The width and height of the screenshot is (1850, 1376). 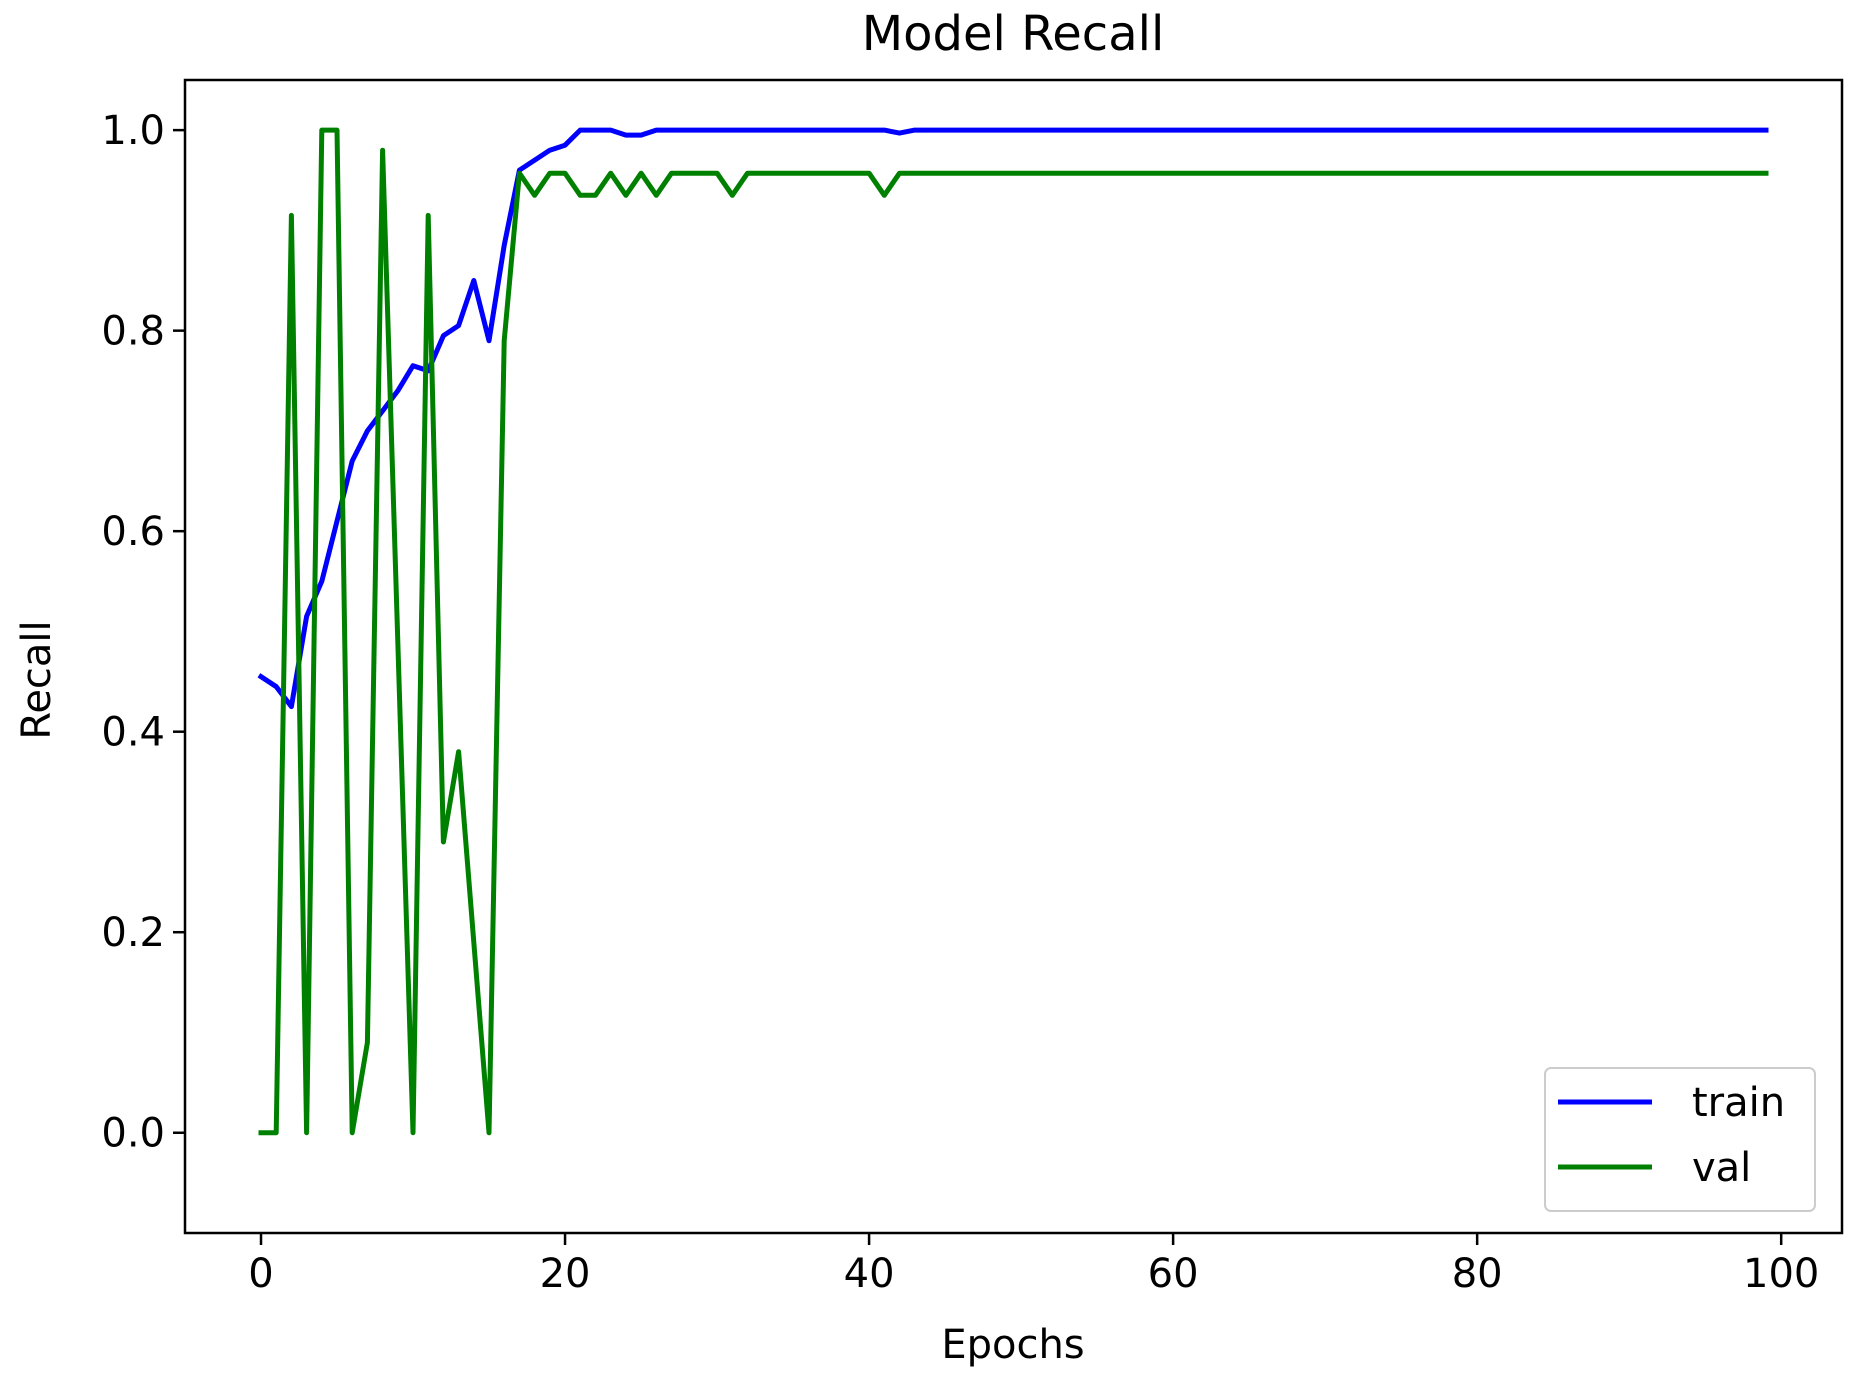 What do you see at coordinates (1173, 1274) in the screenshot?
I see `x-tick-label: 60` at bounding box center [1173, 1274].